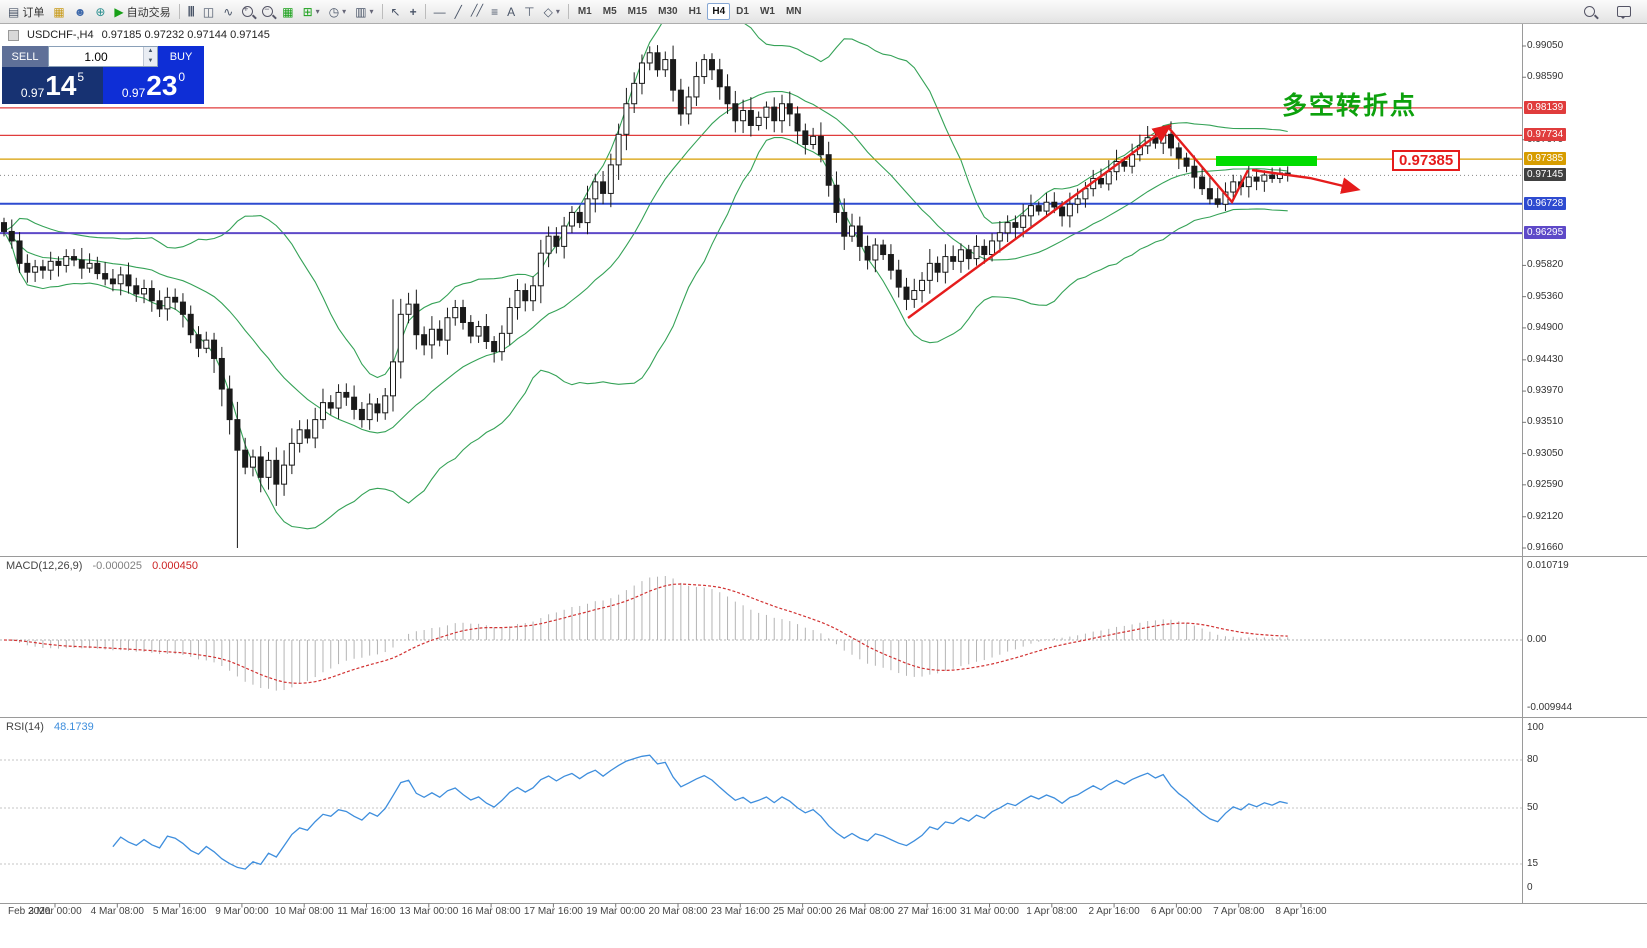 Image resolution: width=1647 pixels, height=948 pixels. I want to click on clock-icon: ◷, so click(334, 11).